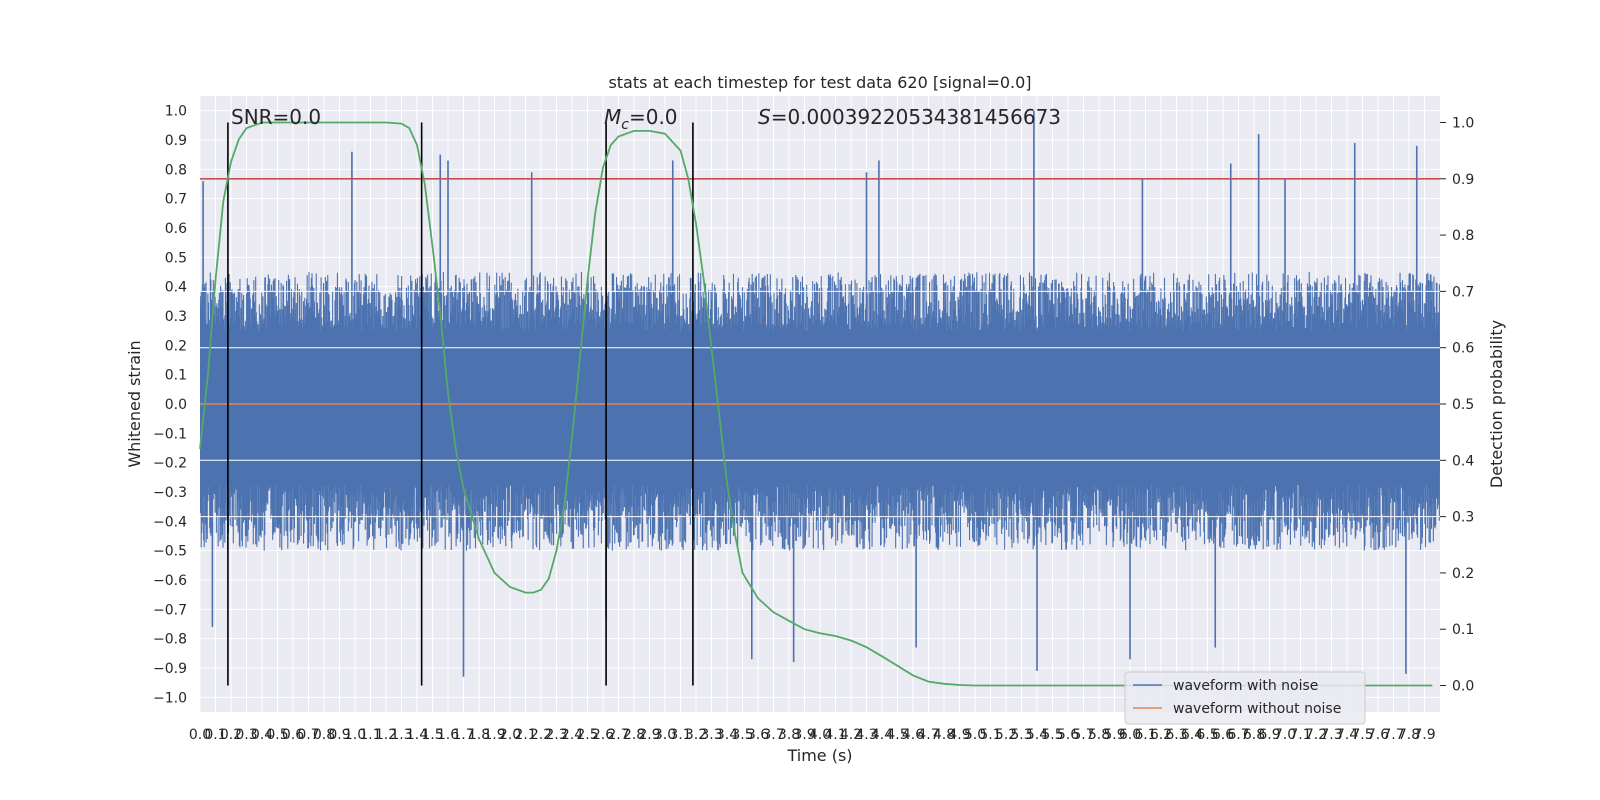 The width and height of the screenshot is (1600, 800). What do you see at coordinates (170, 669) in the screenshot?
I see `y-tick-label: −0.9` at bounding box center [170, 669].